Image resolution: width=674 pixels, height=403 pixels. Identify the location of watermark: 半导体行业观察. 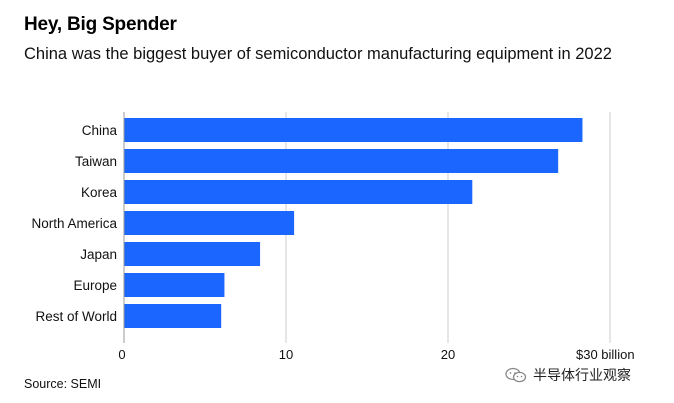
(568, 375).